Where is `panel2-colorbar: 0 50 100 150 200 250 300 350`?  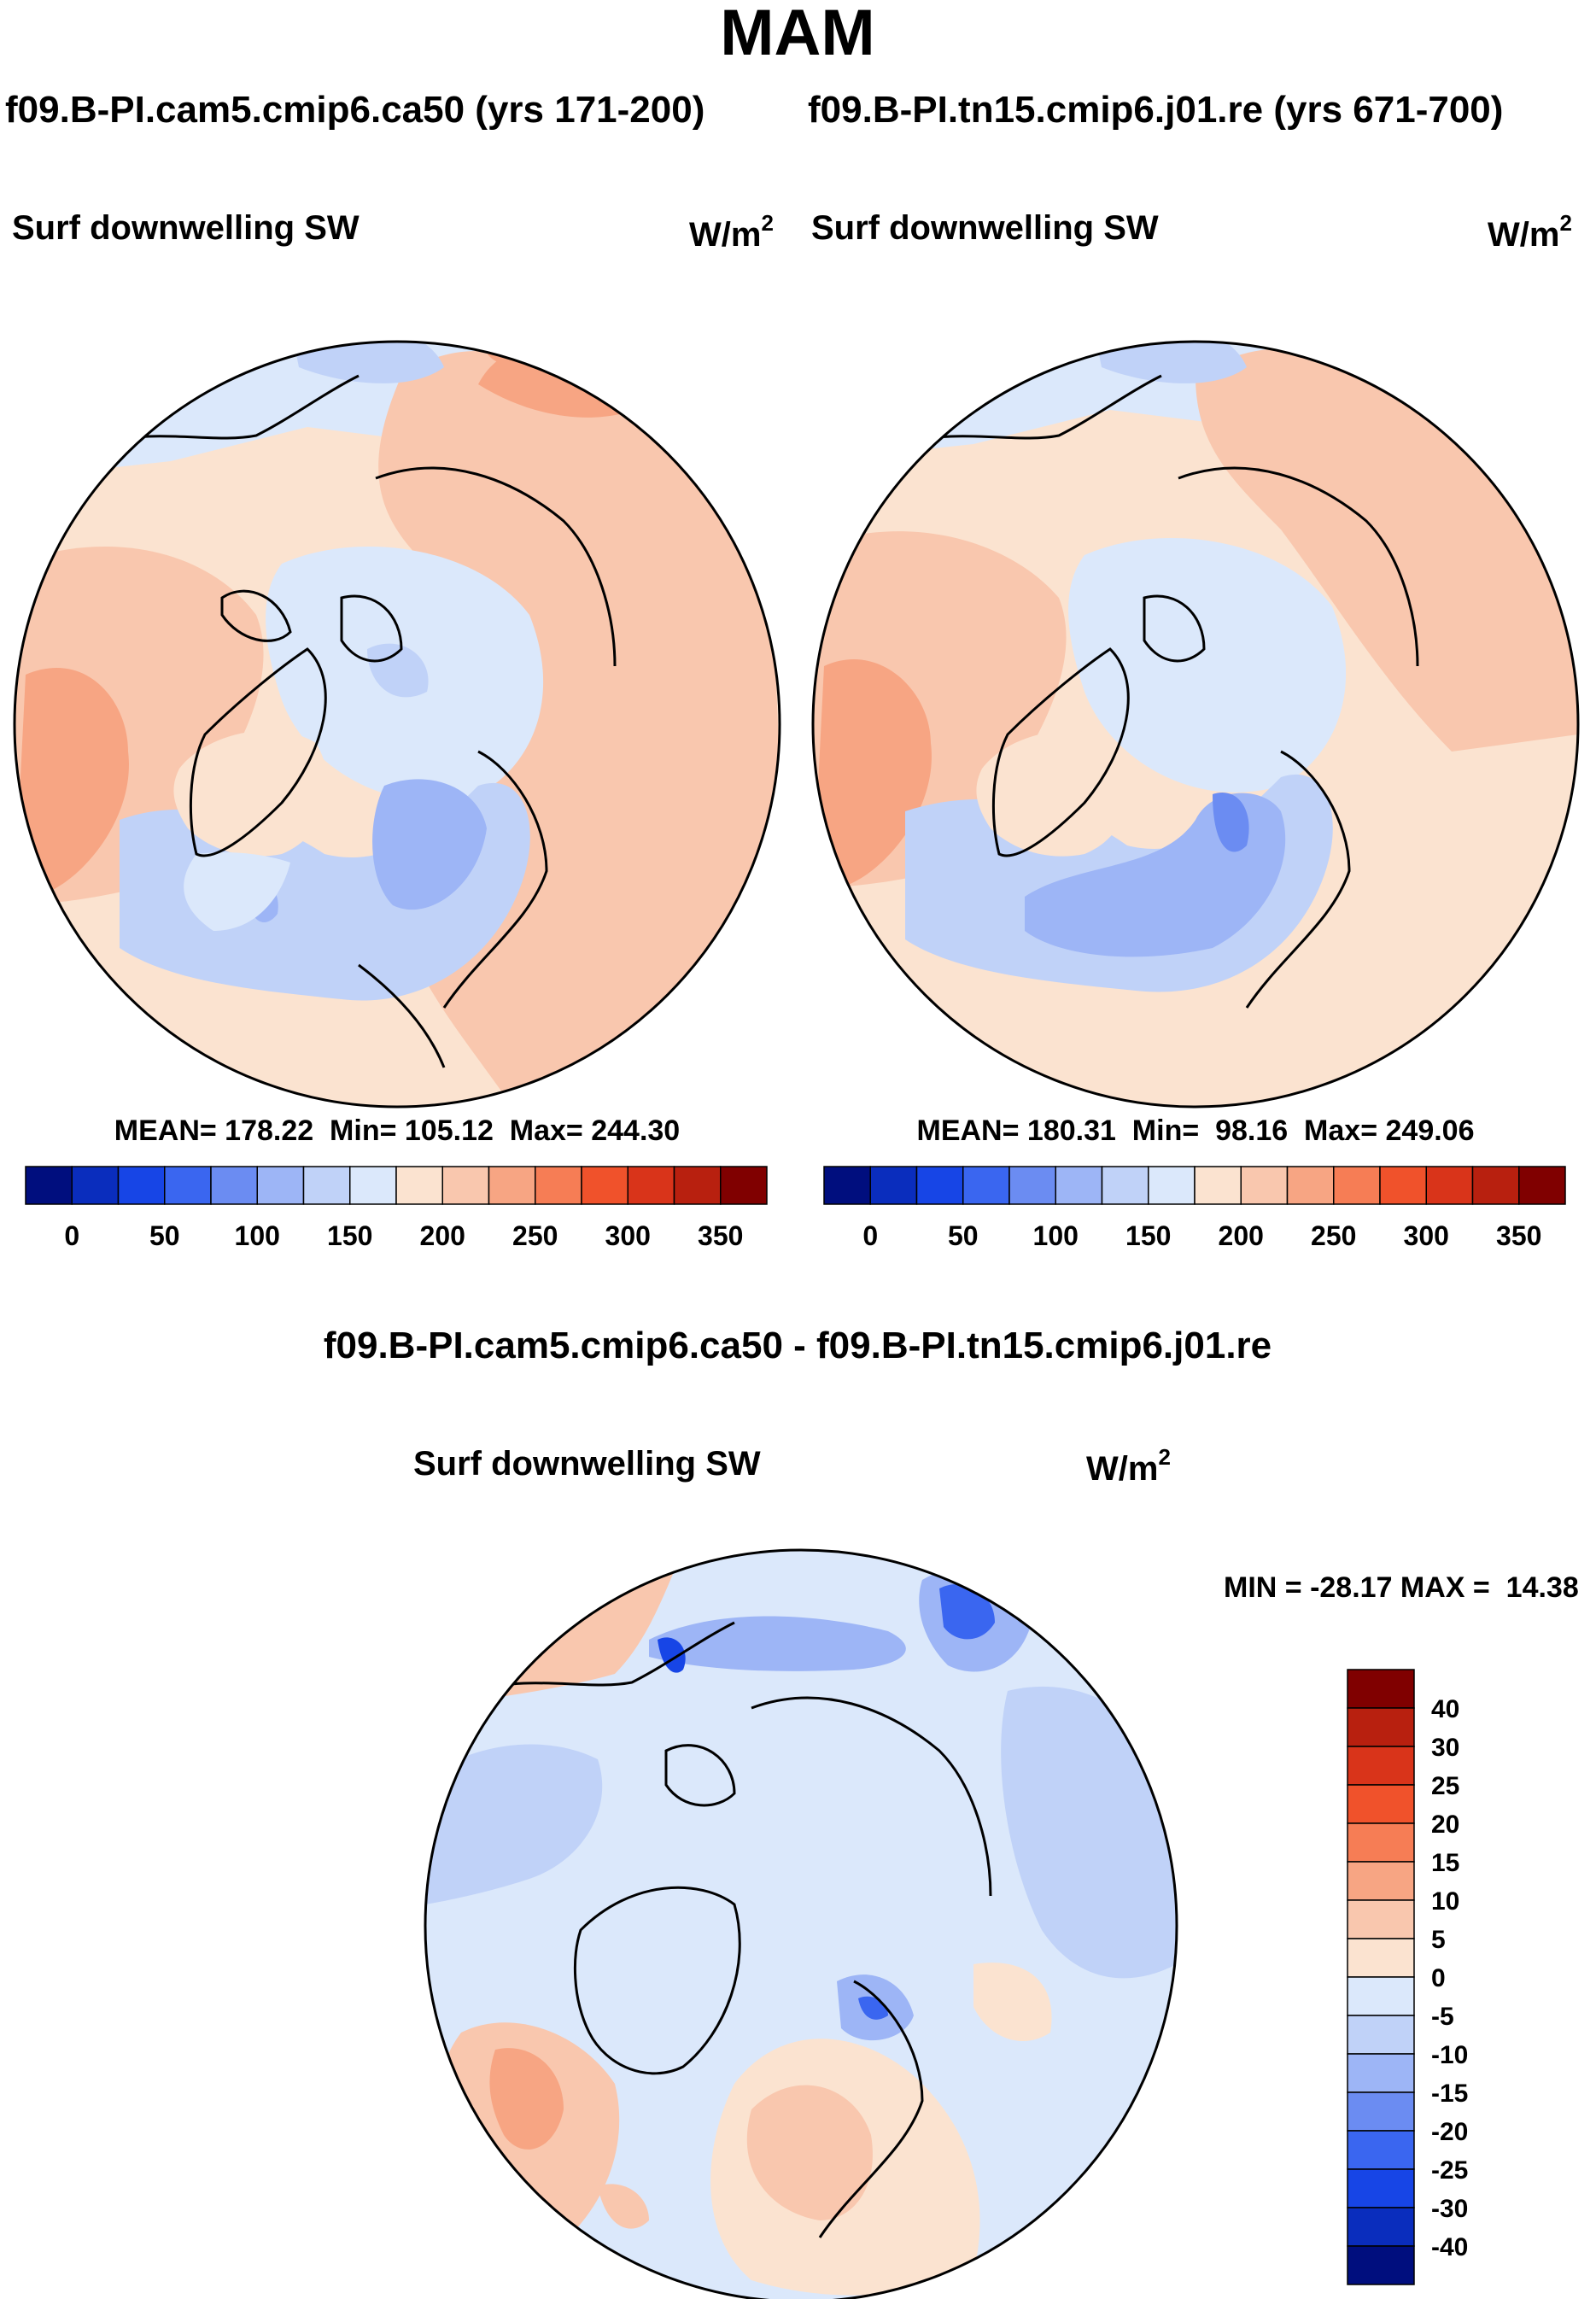
panel2-colorbar: 0 50 100 150 200 250 300 350 is located at coordinates (1194, 1208).